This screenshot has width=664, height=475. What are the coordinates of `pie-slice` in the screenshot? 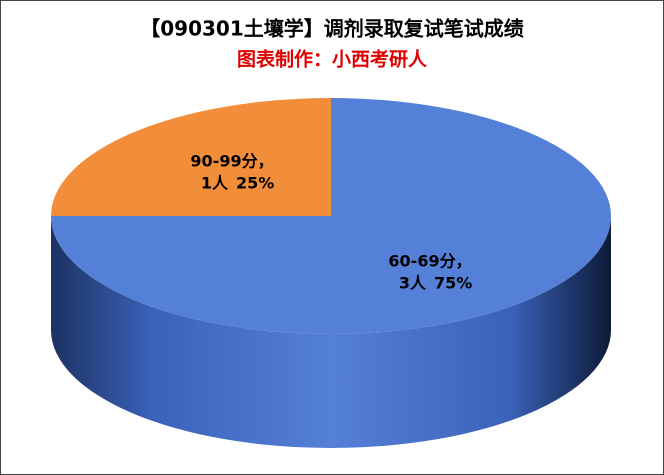 It's located at (191, 157).